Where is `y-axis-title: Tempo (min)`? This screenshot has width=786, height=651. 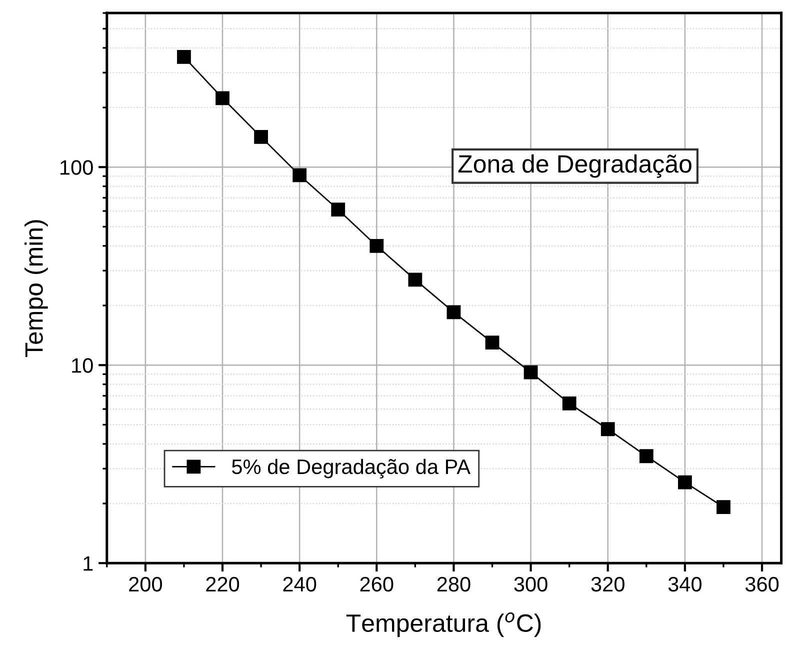
y-axis-title: Tempo (min) is located at coordinates (36, 288).